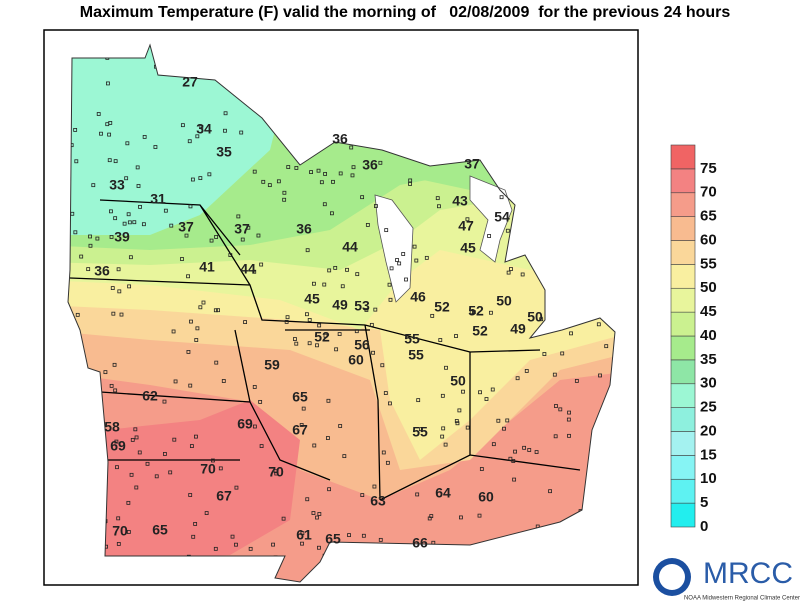 This screenshot has width=810, height=610. I want to click on contour-label: 70, so click(276, 472).